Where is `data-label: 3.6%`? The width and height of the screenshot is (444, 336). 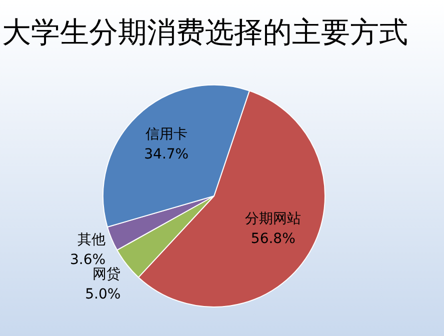 data-label: 3.6% is located at coordinates (88, 260).